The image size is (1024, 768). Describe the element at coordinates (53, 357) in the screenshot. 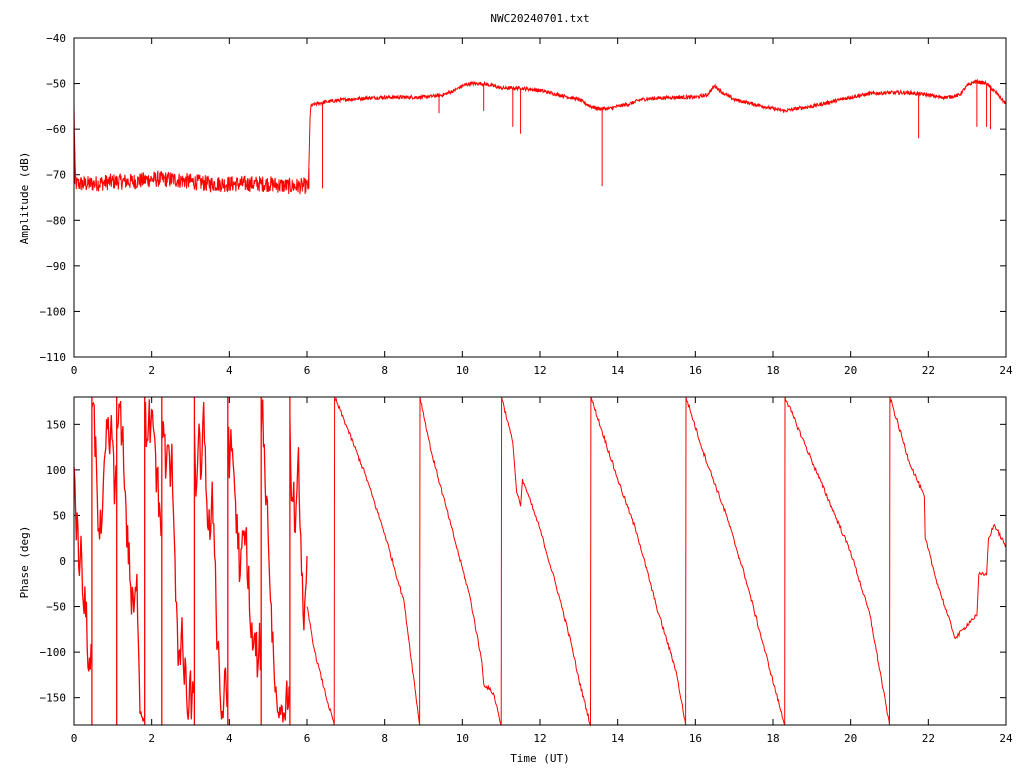

I see `amp-y-tick-label: −110` at that location.